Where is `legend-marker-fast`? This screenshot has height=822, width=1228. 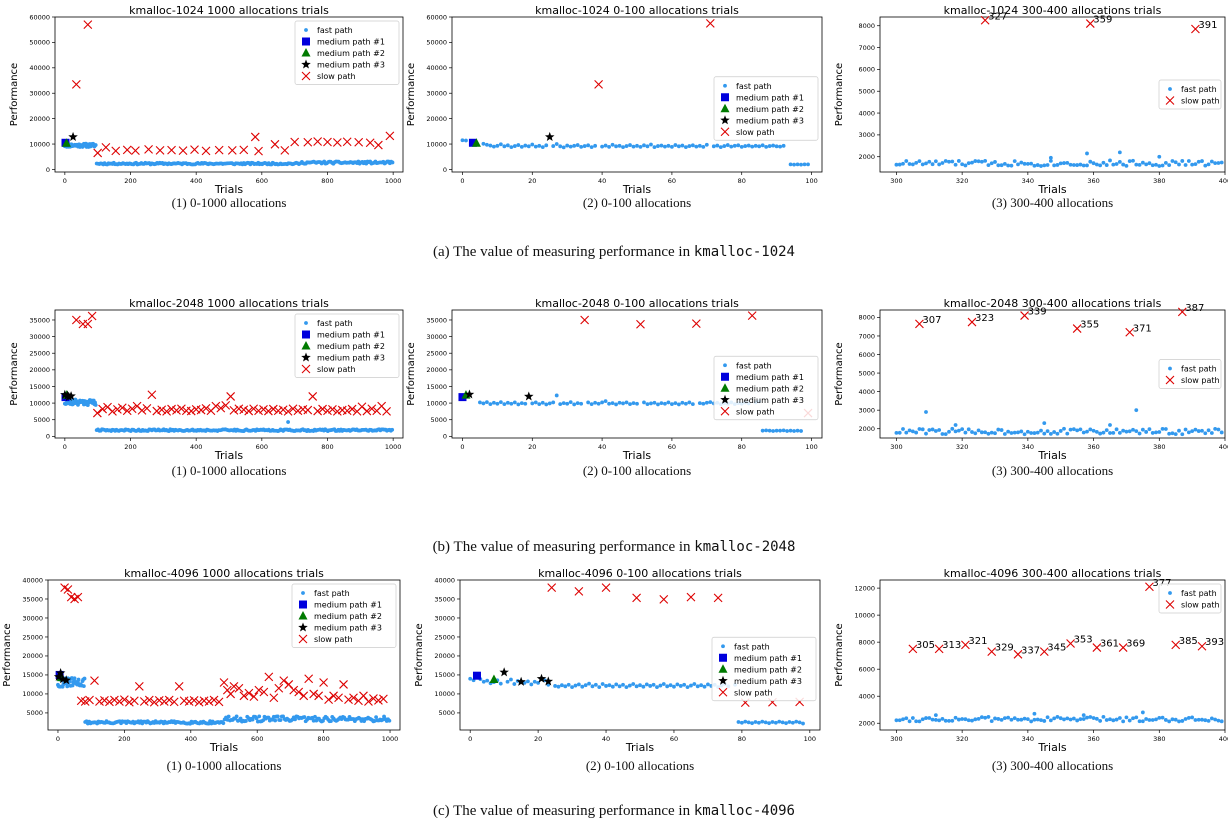 legend-marker-fast is located at coordinates (306, 323).